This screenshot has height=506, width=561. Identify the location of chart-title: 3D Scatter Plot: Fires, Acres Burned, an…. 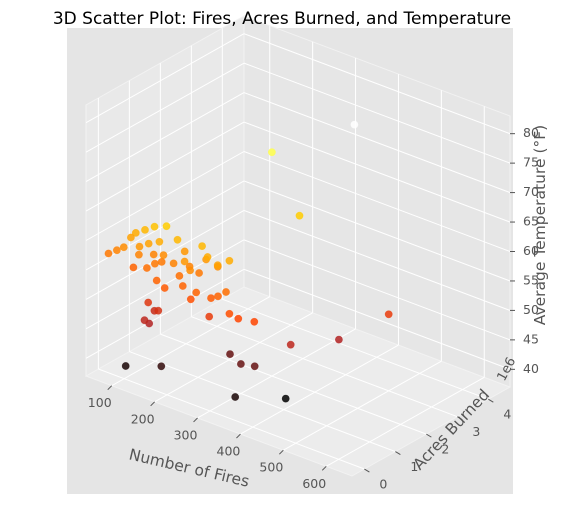
(282, 19).